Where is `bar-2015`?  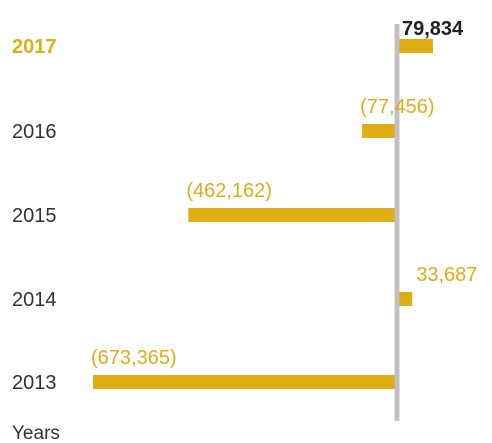
bar-2015 is located at coordinates (292, 215).